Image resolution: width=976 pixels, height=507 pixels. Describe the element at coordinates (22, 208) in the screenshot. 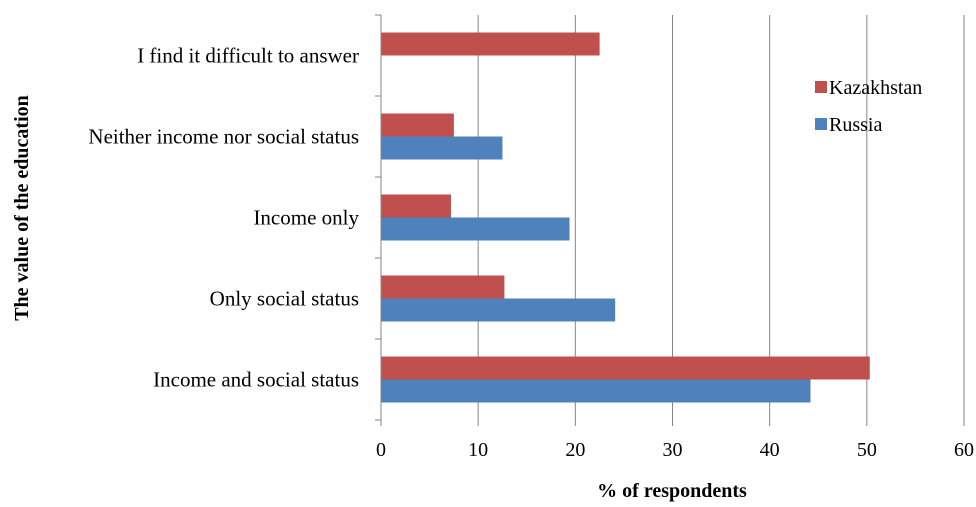

I see `y-axis-title: The value of the education` at that location.